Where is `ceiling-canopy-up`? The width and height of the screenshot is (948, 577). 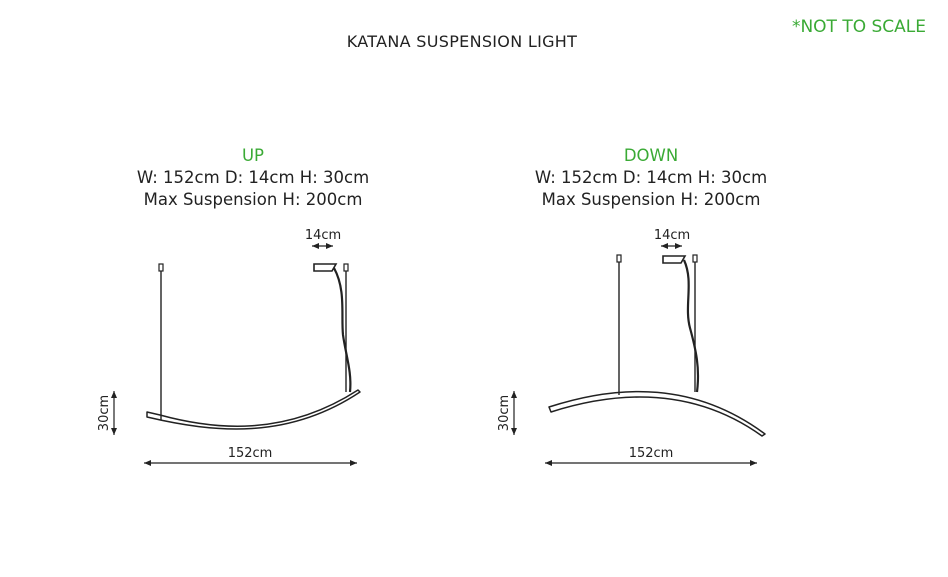 ceiling-canopy-up is located at coordinates (325, 267).